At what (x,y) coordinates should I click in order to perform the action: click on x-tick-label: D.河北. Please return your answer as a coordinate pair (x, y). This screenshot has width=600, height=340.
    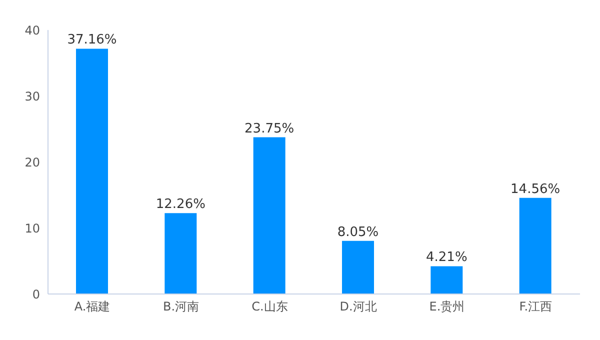
    Looking at the image, I should click on (358, 307).